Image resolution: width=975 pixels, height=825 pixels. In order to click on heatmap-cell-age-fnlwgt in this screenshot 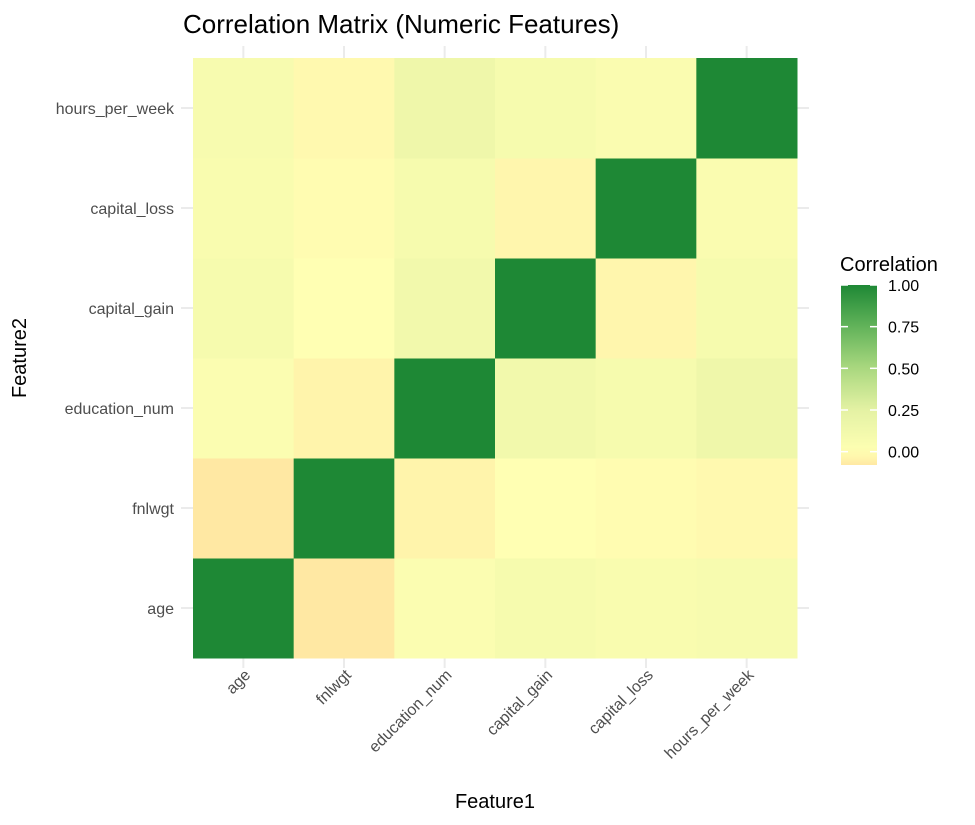, I will do `click(244, 508)`.